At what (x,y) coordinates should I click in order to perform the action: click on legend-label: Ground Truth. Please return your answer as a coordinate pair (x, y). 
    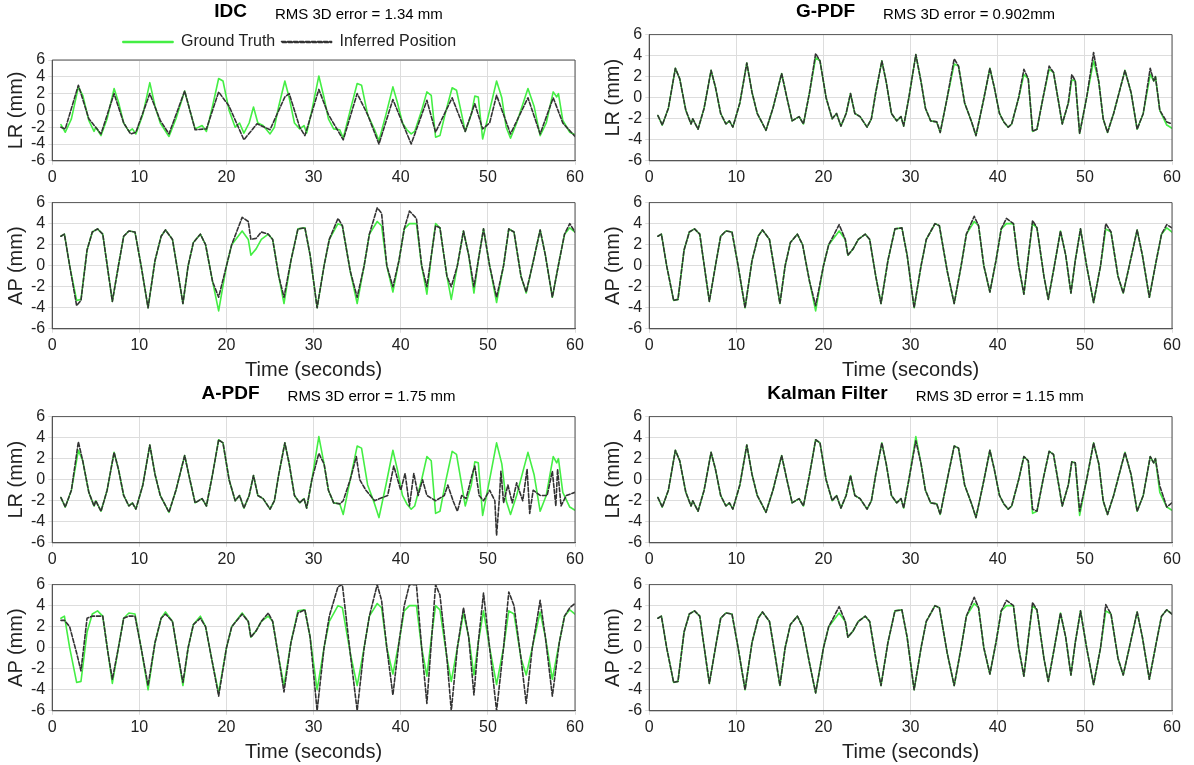
    Looking at the image, I should click on (228, 41).